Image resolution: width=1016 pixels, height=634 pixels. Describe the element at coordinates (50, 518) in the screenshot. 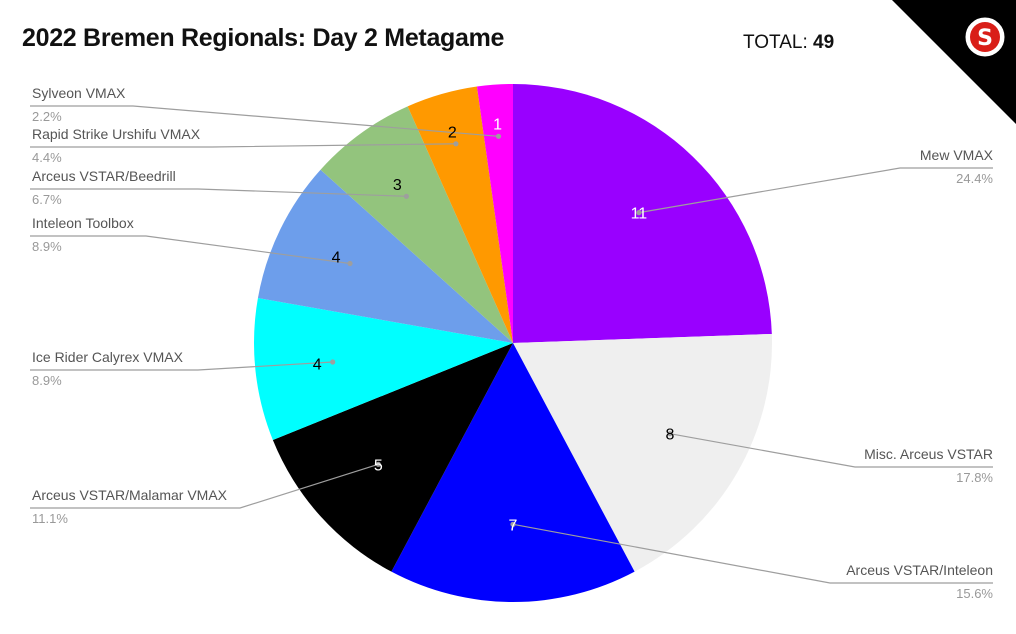

I see `slice-percent-arceus-vstar-malamar-vmax: 11.1%` at that location.